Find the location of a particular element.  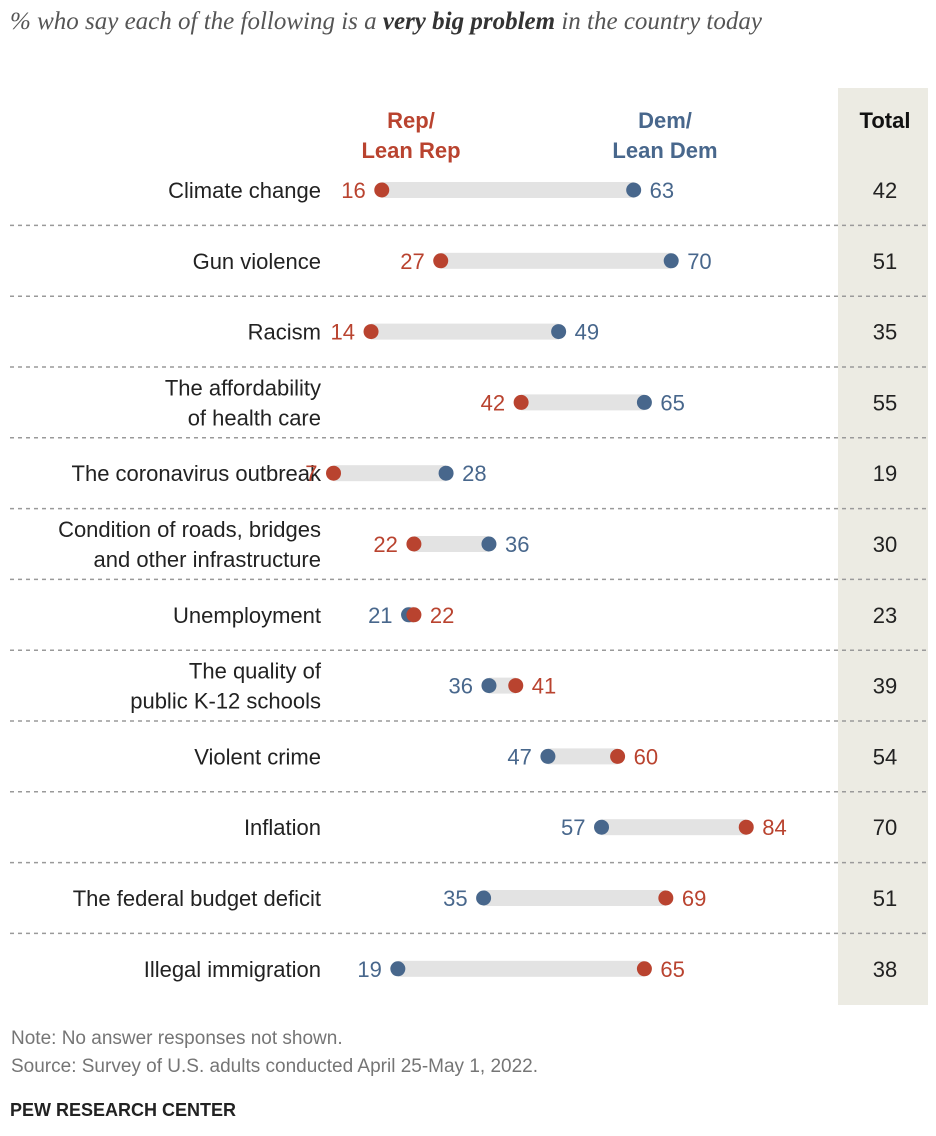

category-label: Gun violence is located at coordinates (257, 261).